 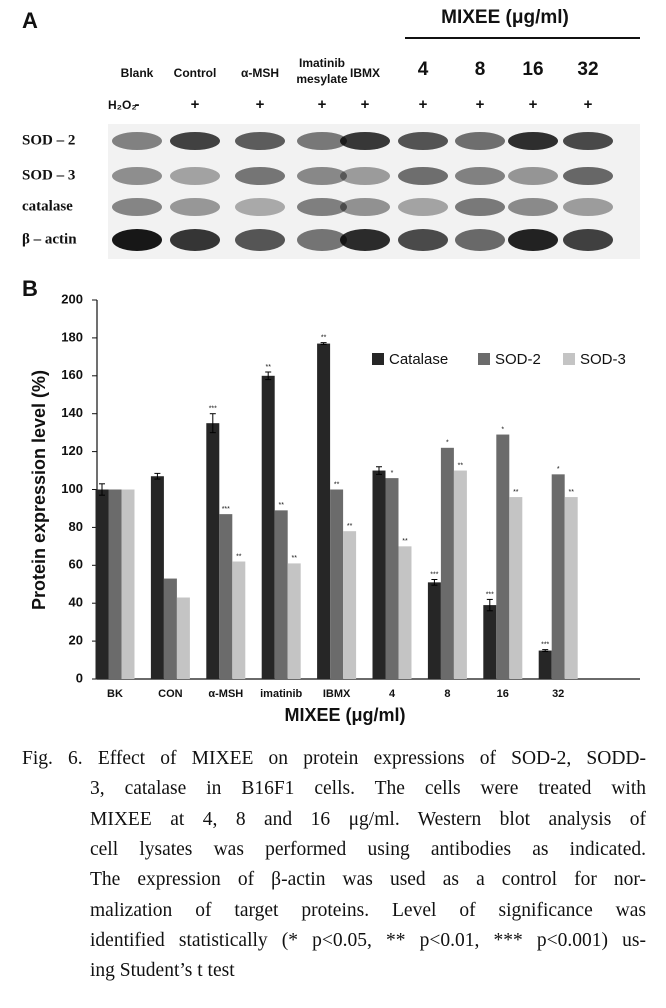 What do you see at coordinates (137, 104) in the screenshot?
I see `treatment-sign: -` at bounding box center [137, 104].